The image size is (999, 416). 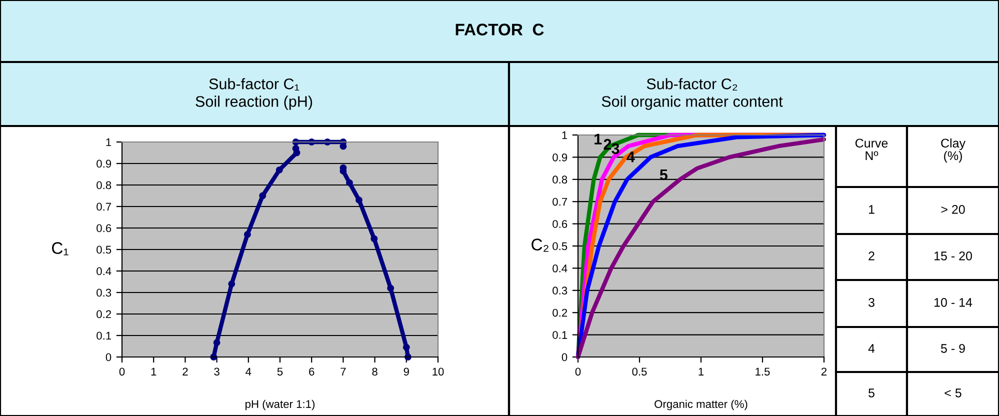 I want to click on text: 5, so click(x=871, y=393).